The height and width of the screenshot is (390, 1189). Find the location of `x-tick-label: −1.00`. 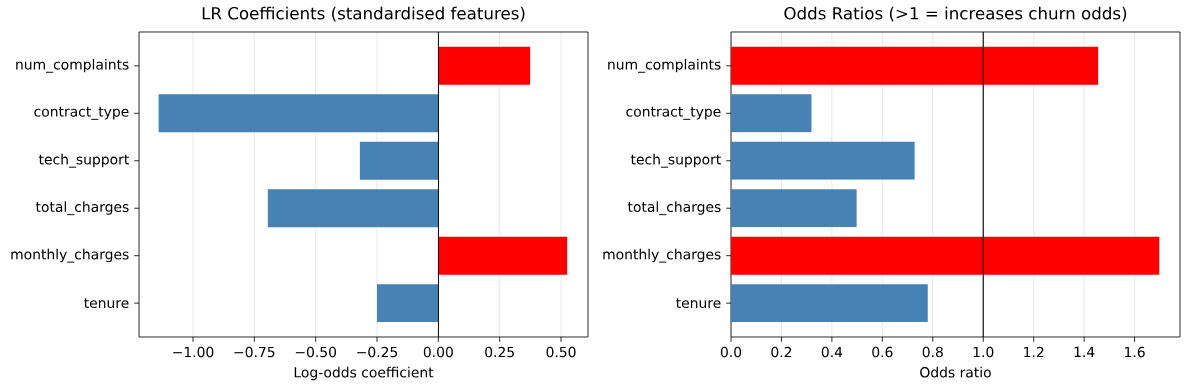

x-tick-label: −1.00 is located at coordinates (193, 352).